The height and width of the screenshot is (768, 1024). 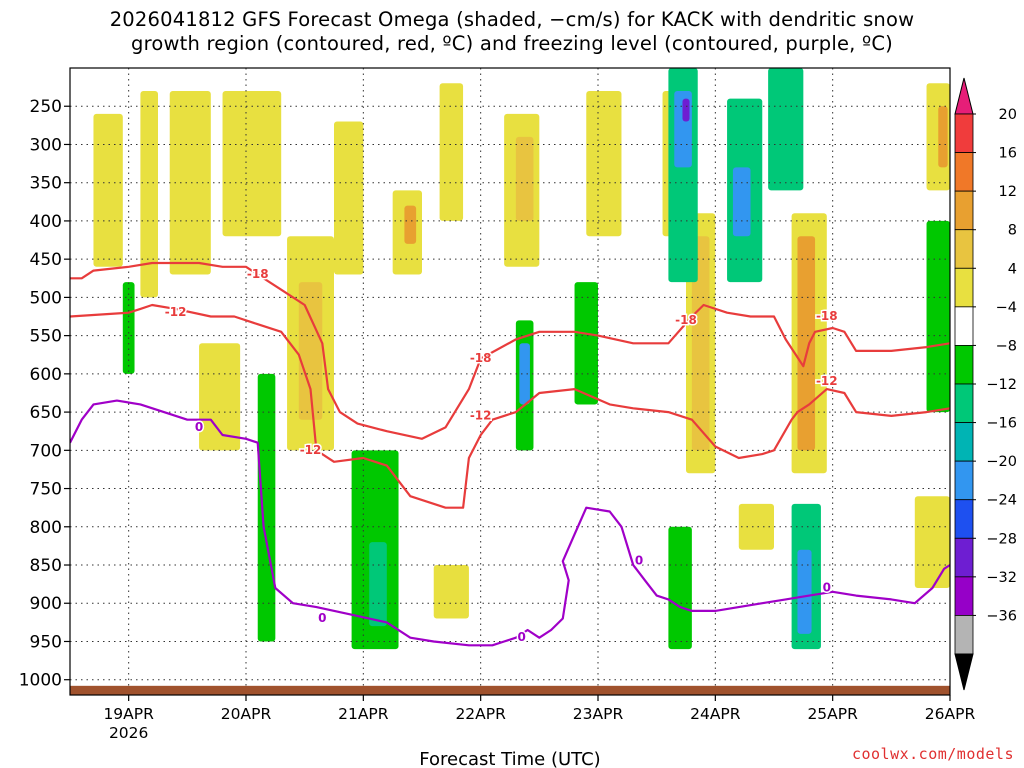 What do you see at coordinates (932, 754) in the screenshot?
I see `credit-text: coolwx.com/models` at bounding box center [932, 754].